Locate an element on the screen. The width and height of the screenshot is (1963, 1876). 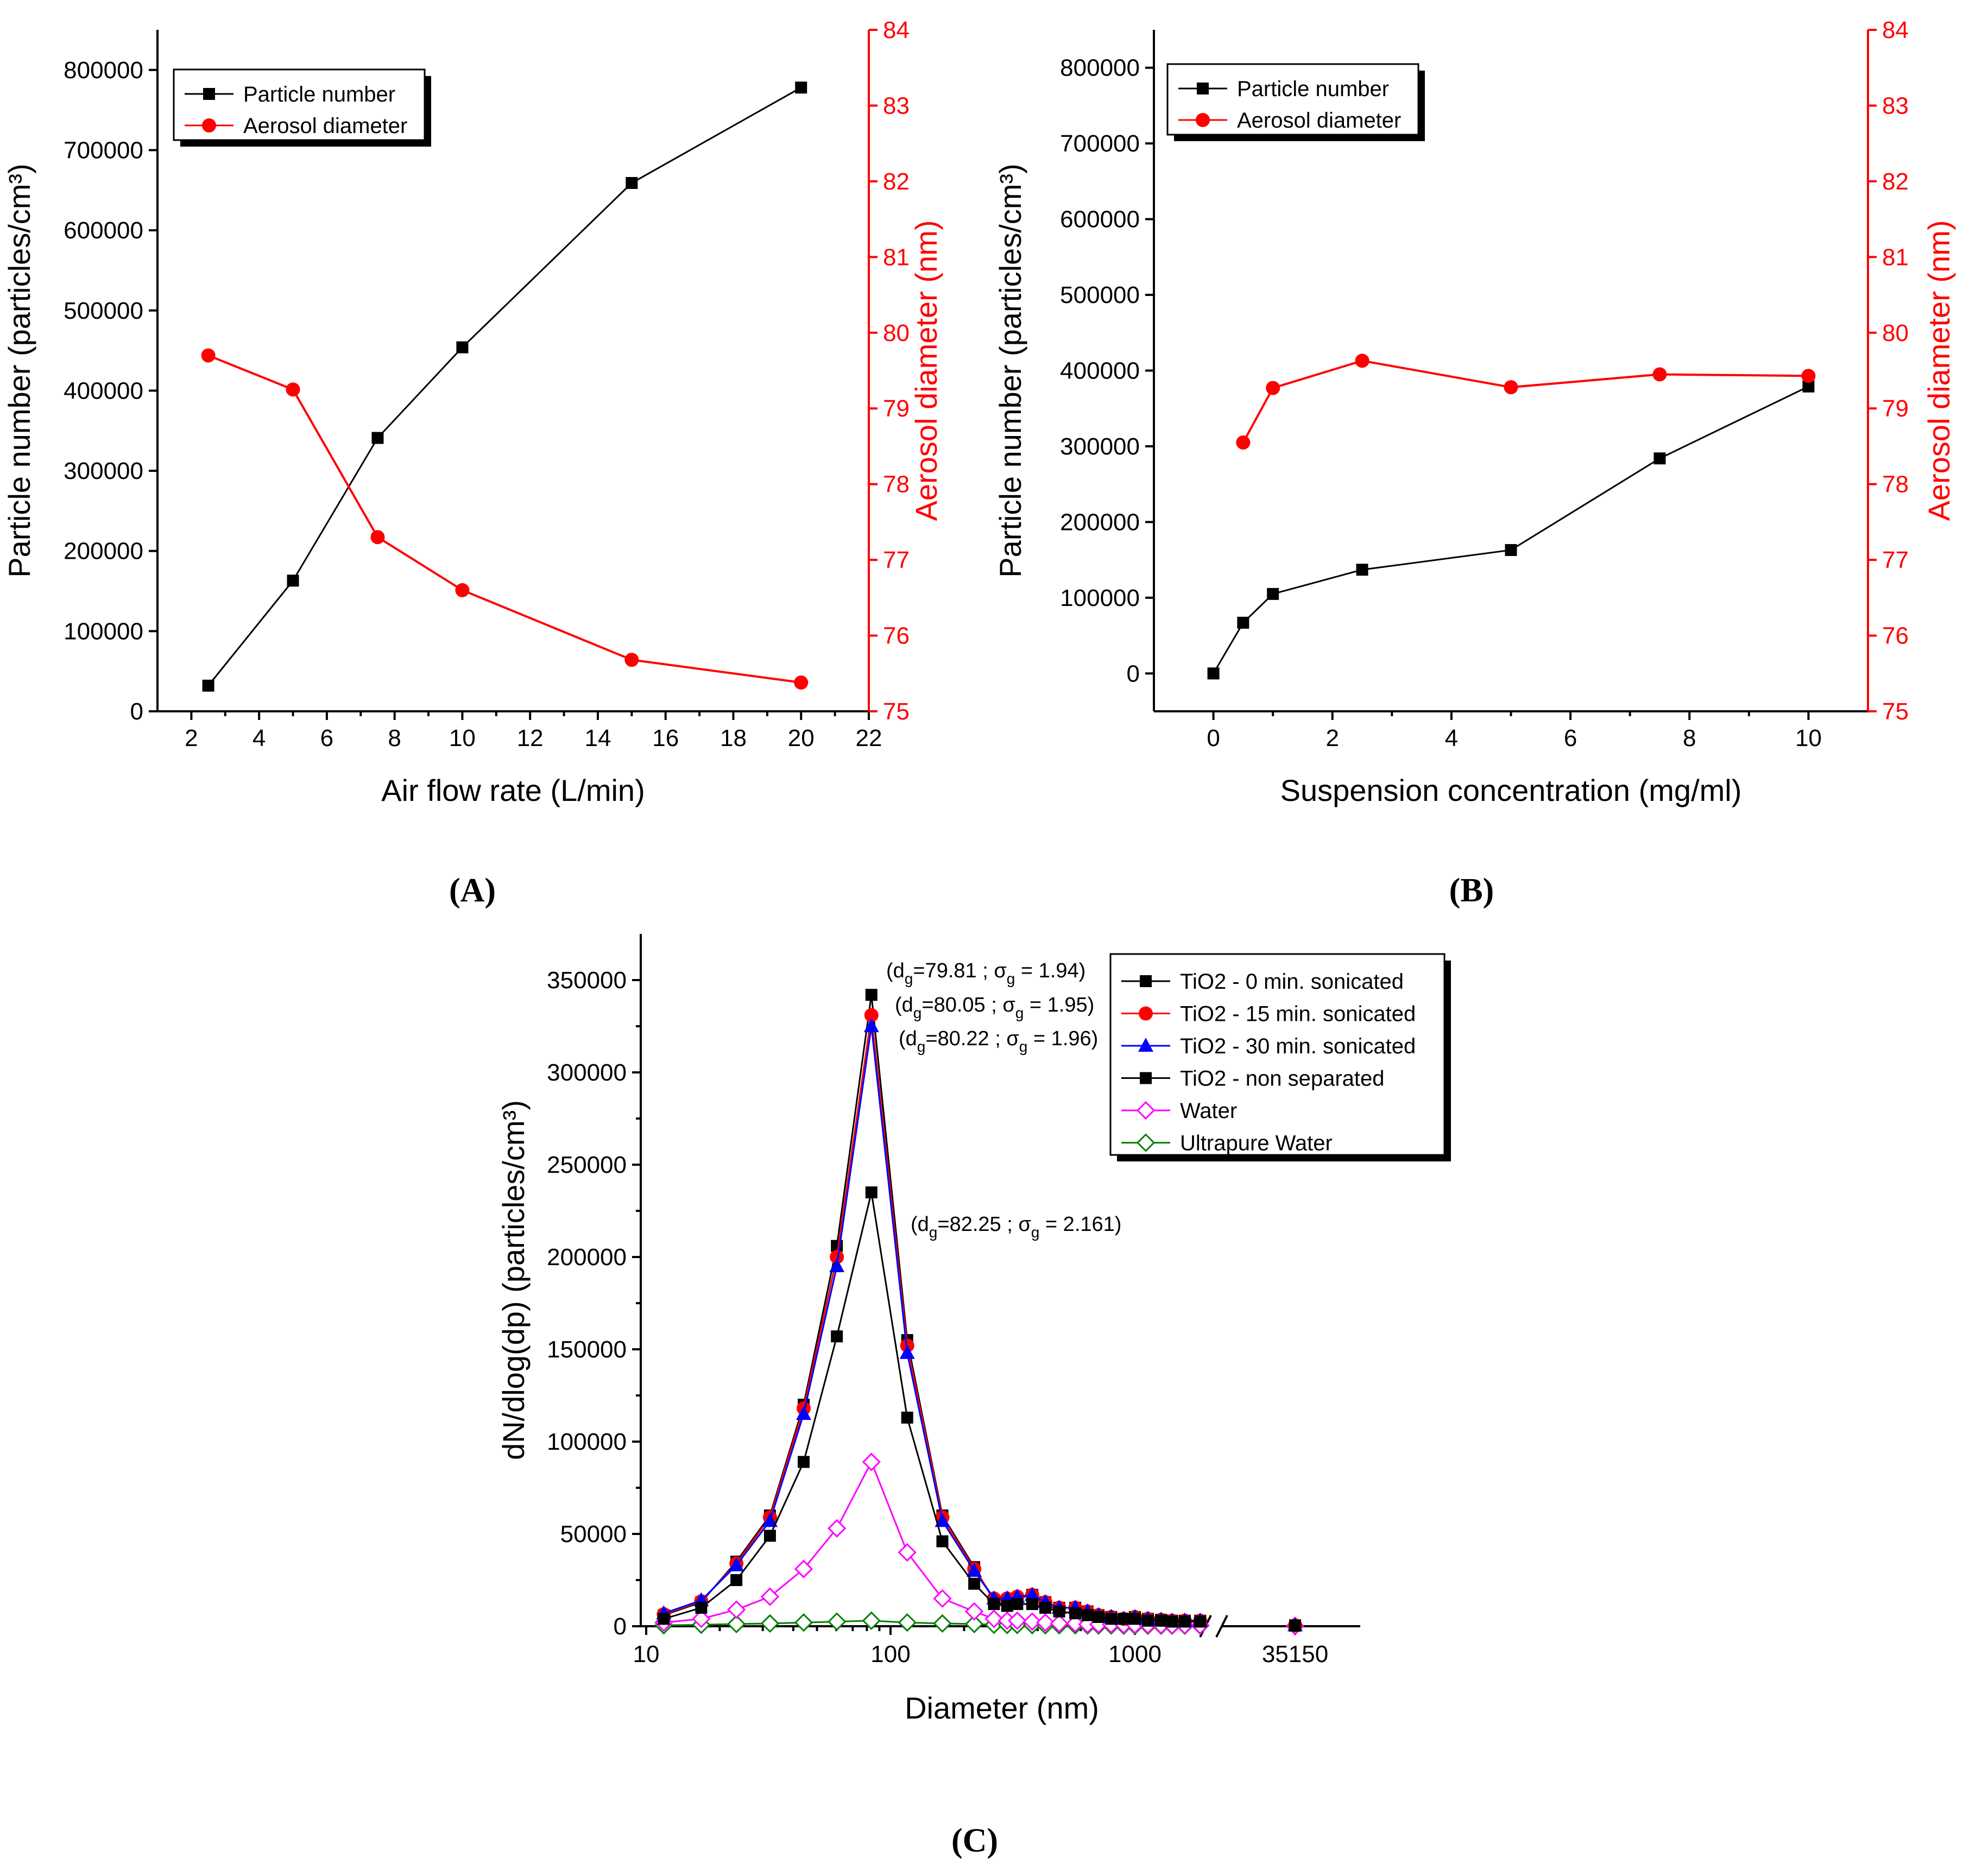
annotation-text: =80.05 ; σ is located at coordinates (968, 1005).